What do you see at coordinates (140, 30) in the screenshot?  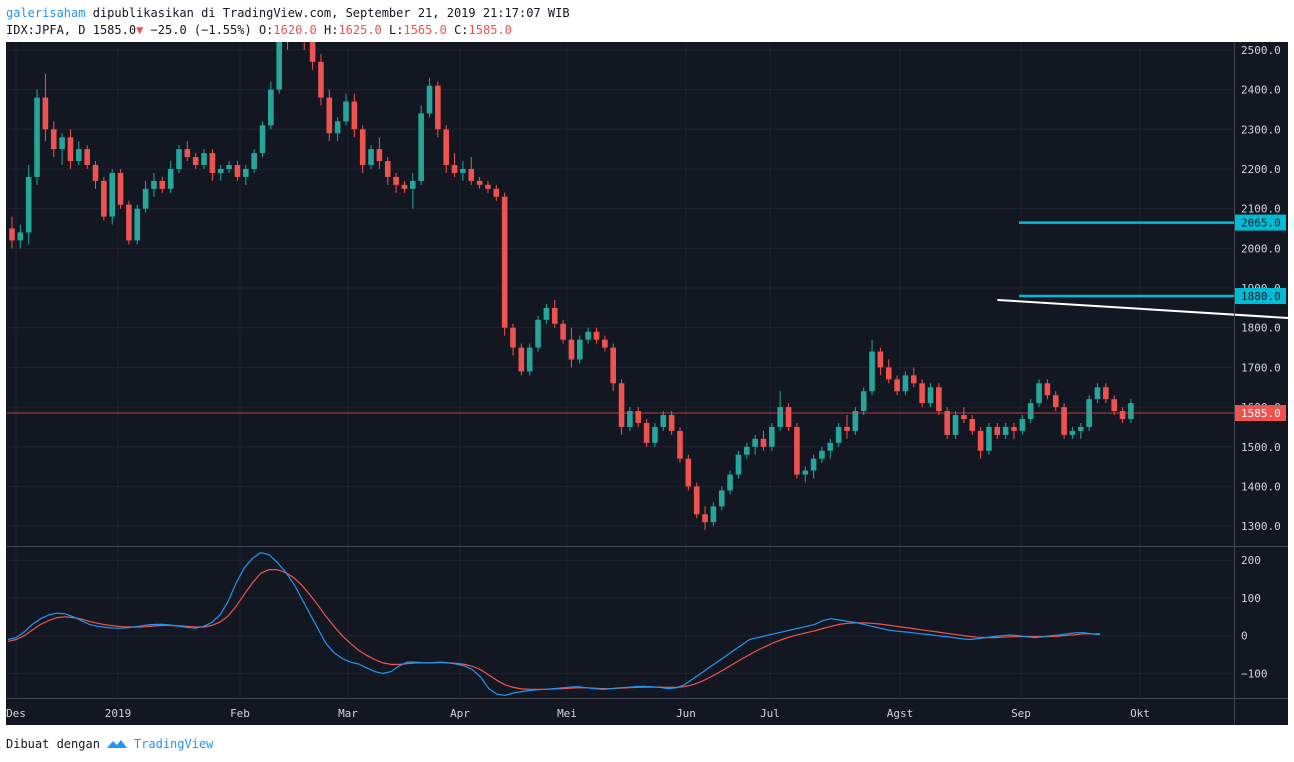 I see `down-arrow-icon: ▼` at bounding box center [140, 30].